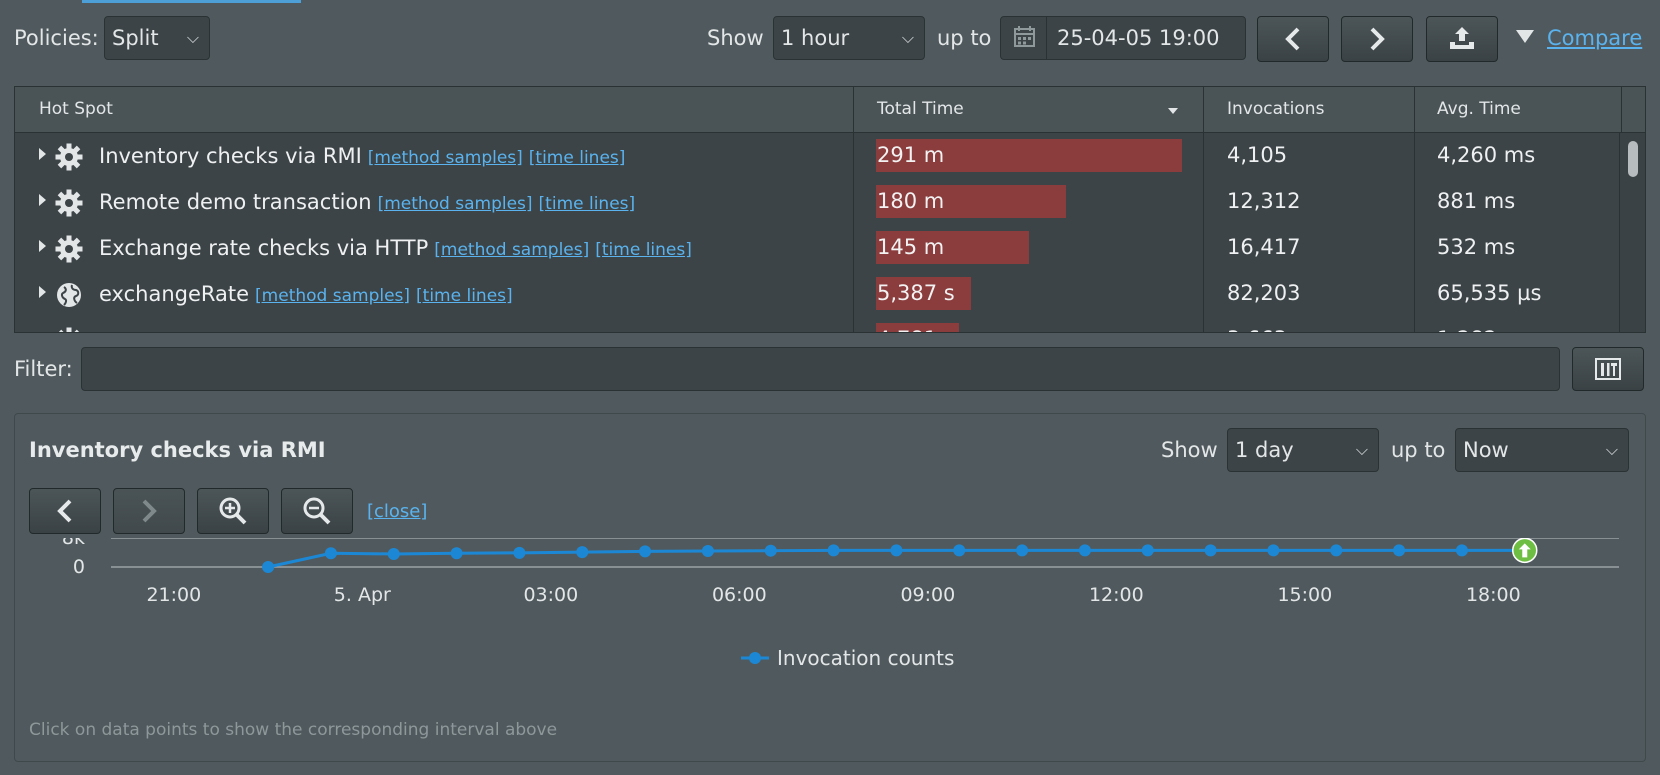 This screenshot has height=775, width=1660. What do you see at coordinates (1276, 109) in the screenshot?
I see `column-header-invocations: Invocations` at bounding box center [1276, 109].